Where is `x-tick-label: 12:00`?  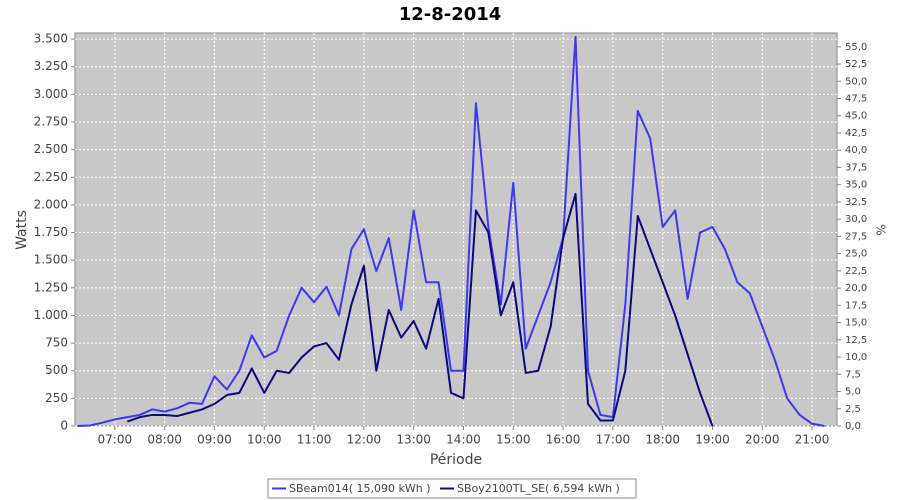
x-tick-label: 12:00 is located at coordinates (364, 440).